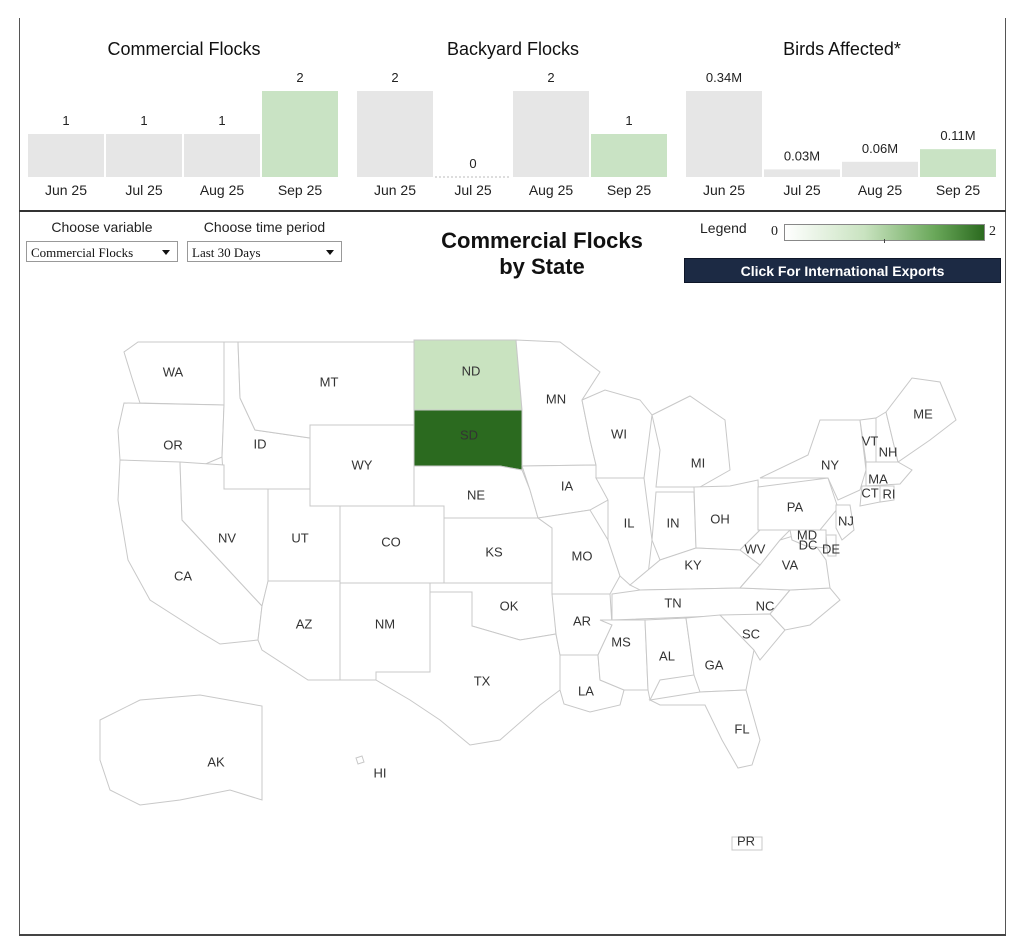 The height and width of the screenshot is (938, 1024). What do you see at coordinates (264, 251) in the screenshot?
I see `period-select: Last 30 Days` at bounding box center [264, 251].